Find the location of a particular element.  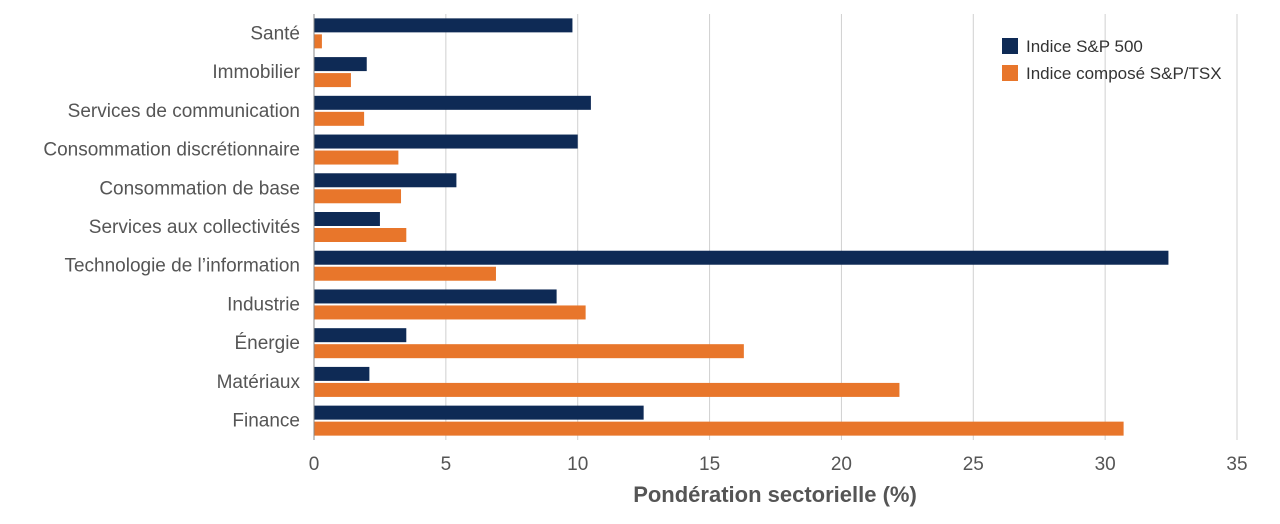

x-tick-label: 10 is located at coordinates (577, 464).